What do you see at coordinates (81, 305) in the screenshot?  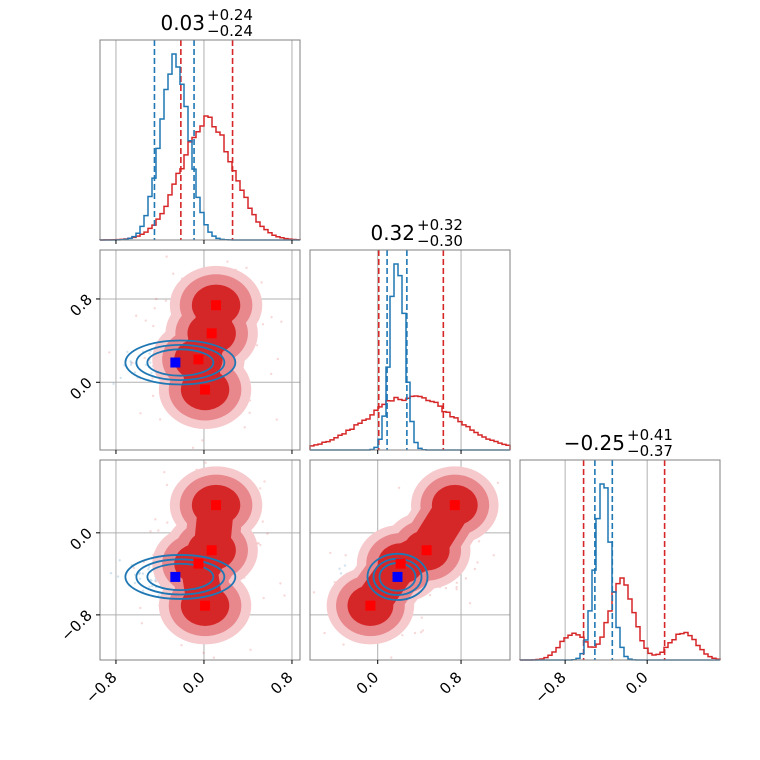 I see `y-tick-label: 0.8` at bounding box center [81, 305].